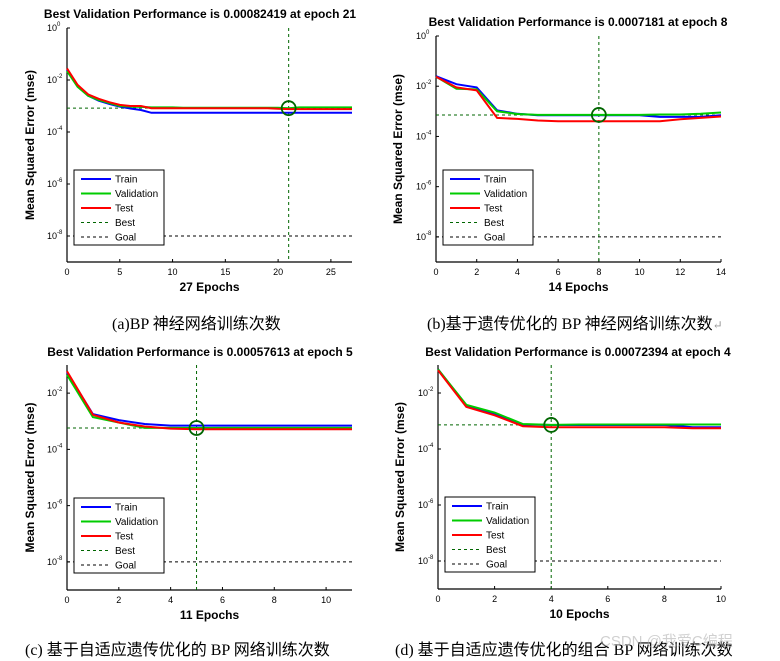 The width and height of the screenshot is (780, 661). I want to click on x-axis-label: 10 Epochs, so click(579, 614).